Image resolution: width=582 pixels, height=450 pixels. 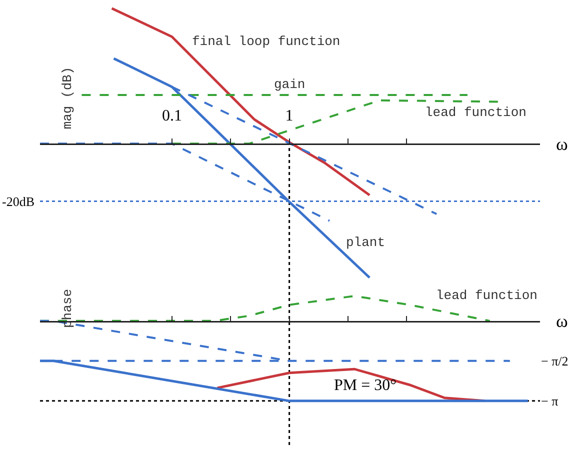 I want to click on y-axis-title: phase, so click(x=67, y=308).